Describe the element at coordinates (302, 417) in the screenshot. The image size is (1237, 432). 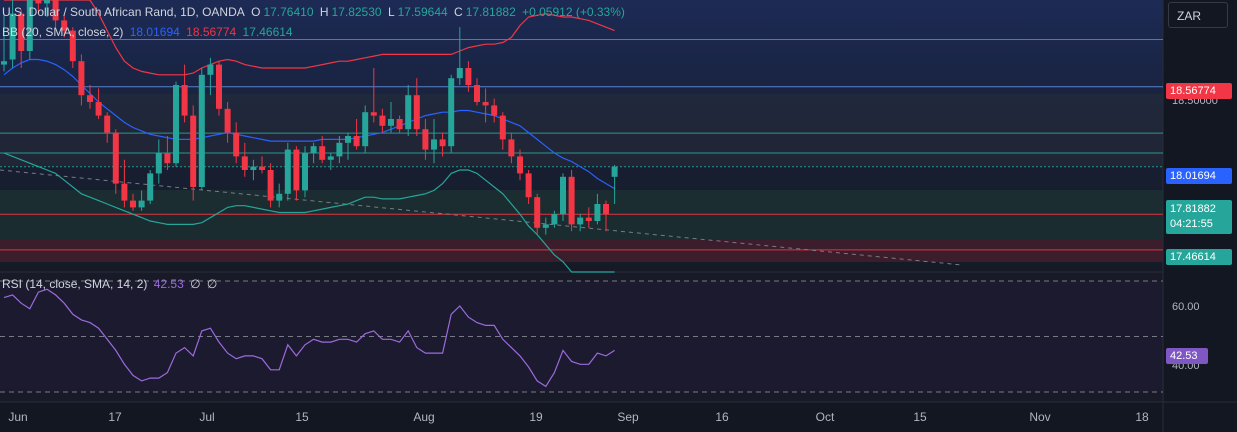
I see `time-tick-label: 15` at that location.